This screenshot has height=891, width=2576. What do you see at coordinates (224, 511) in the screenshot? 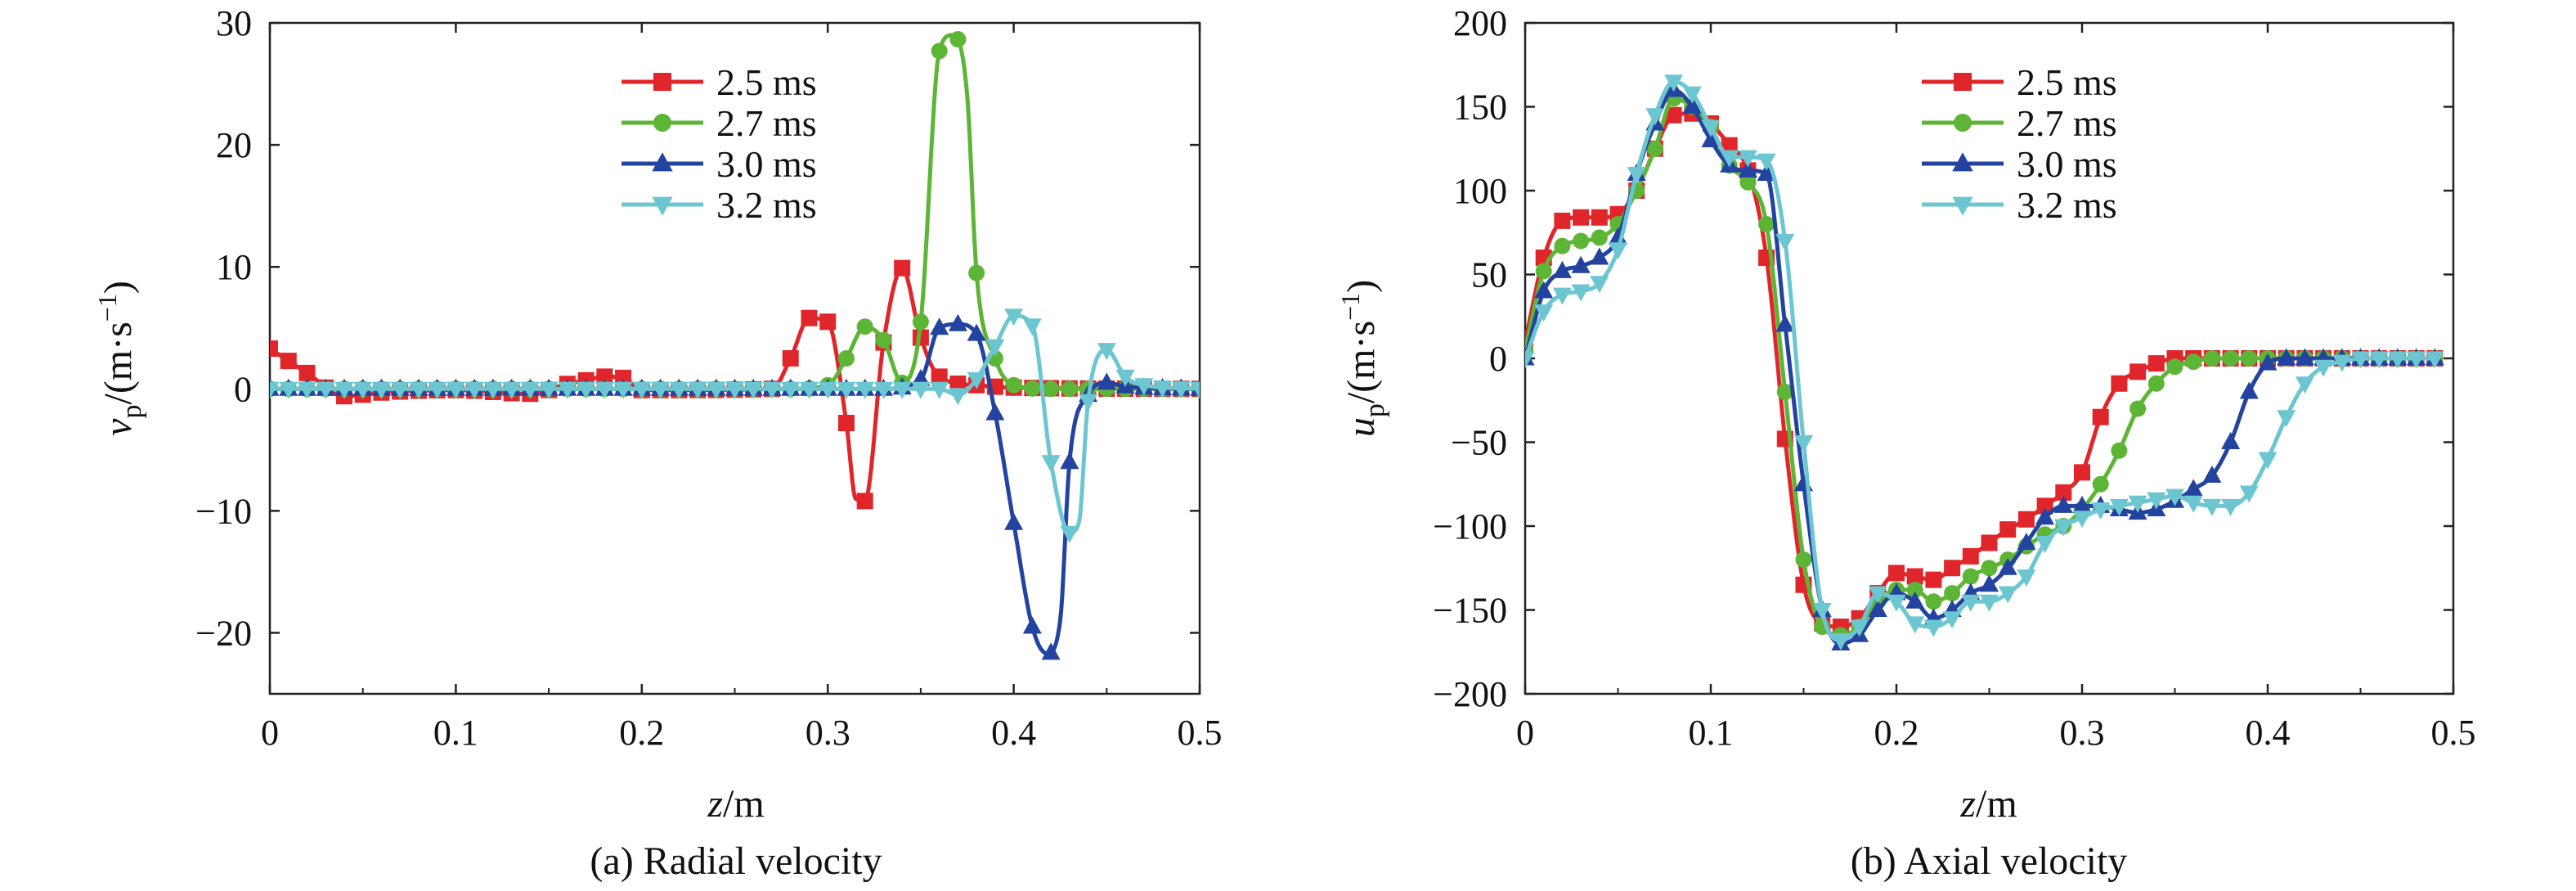
I see `y-tick-label: −10` at bounding box center [224, 511].